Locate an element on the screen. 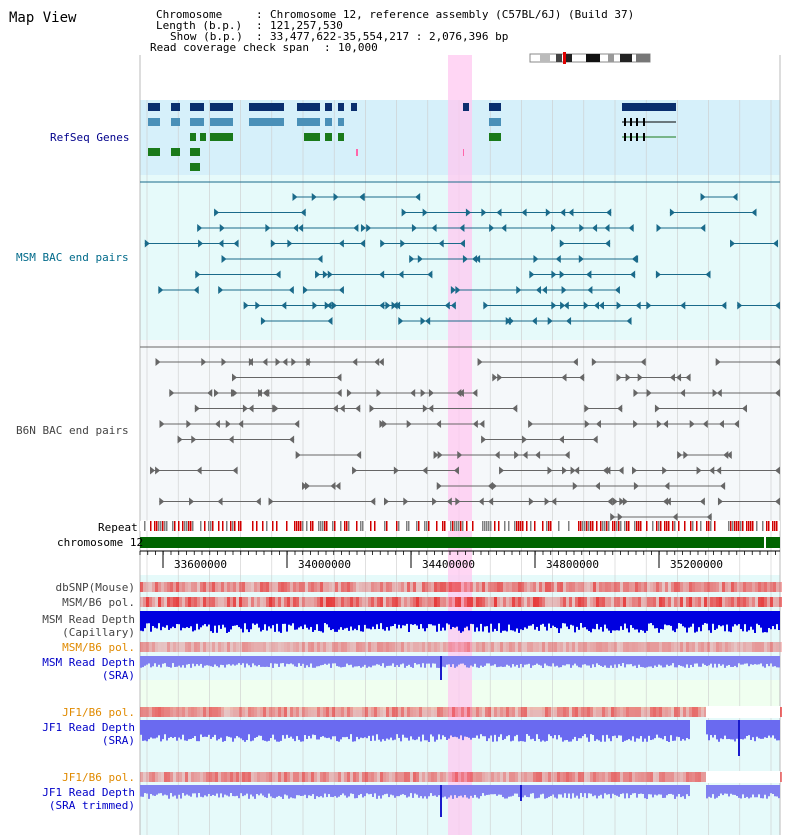 This screenshot has height=835, width=800. repeat-track is located at coordinates (460, 526).